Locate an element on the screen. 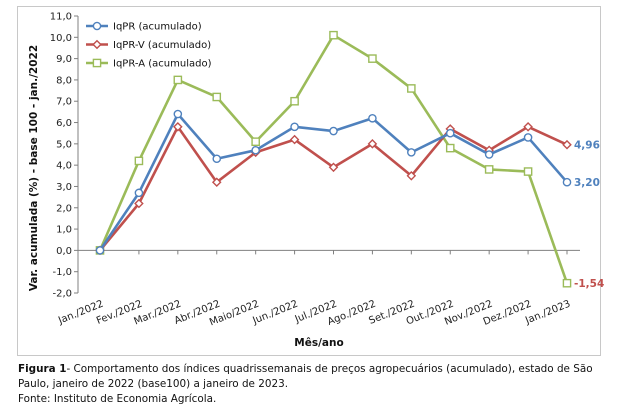  y-tick-label: -2,0 is located at coordinates (62, 294).